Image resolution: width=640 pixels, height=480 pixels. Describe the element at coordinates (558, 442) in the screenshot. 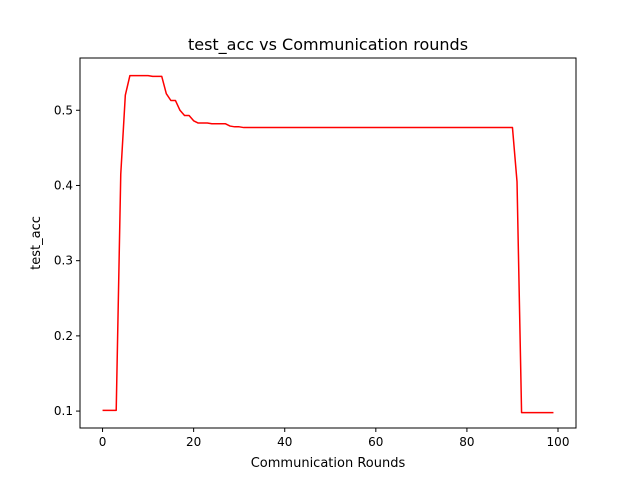

I see `x-tick-label: 100` at that location.